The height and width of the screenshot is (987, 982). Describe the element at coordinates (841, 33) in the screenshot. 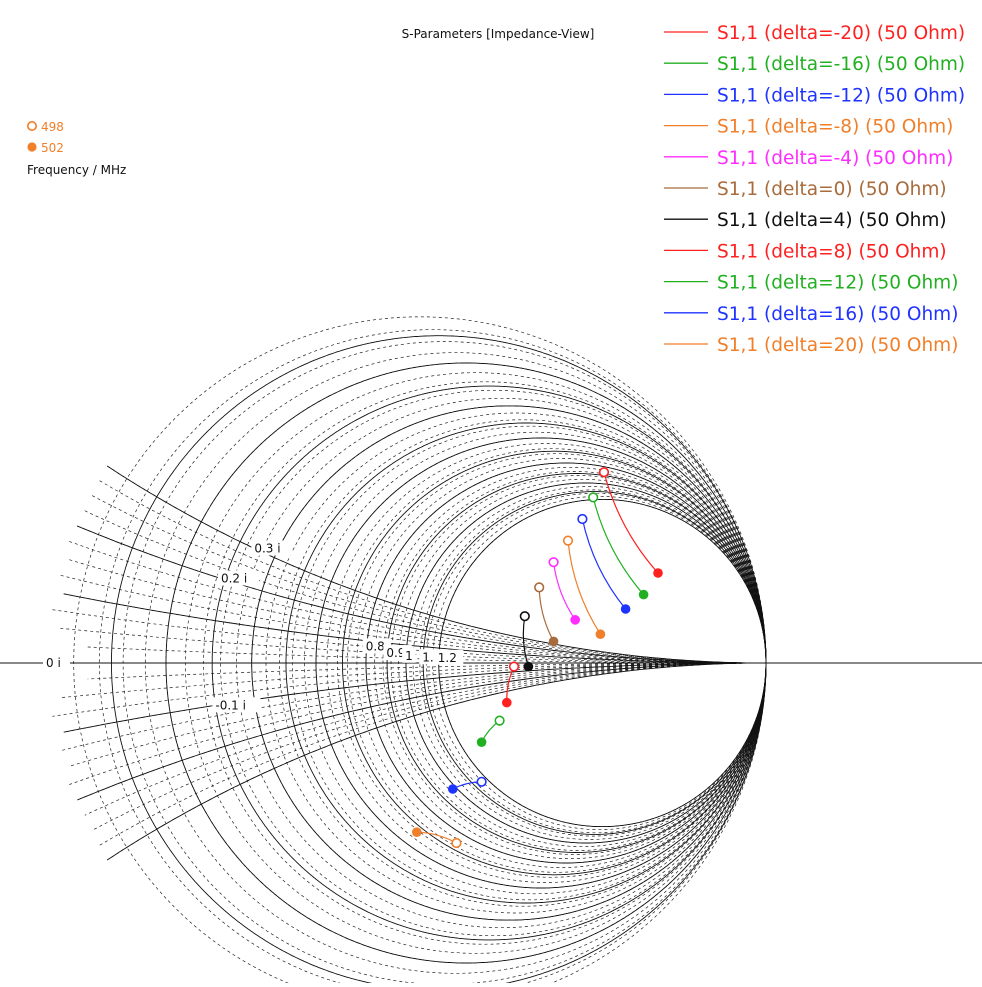

I see `legend-entry-0: S1,1 (delta=-20) (50 Ohm)` at that location.